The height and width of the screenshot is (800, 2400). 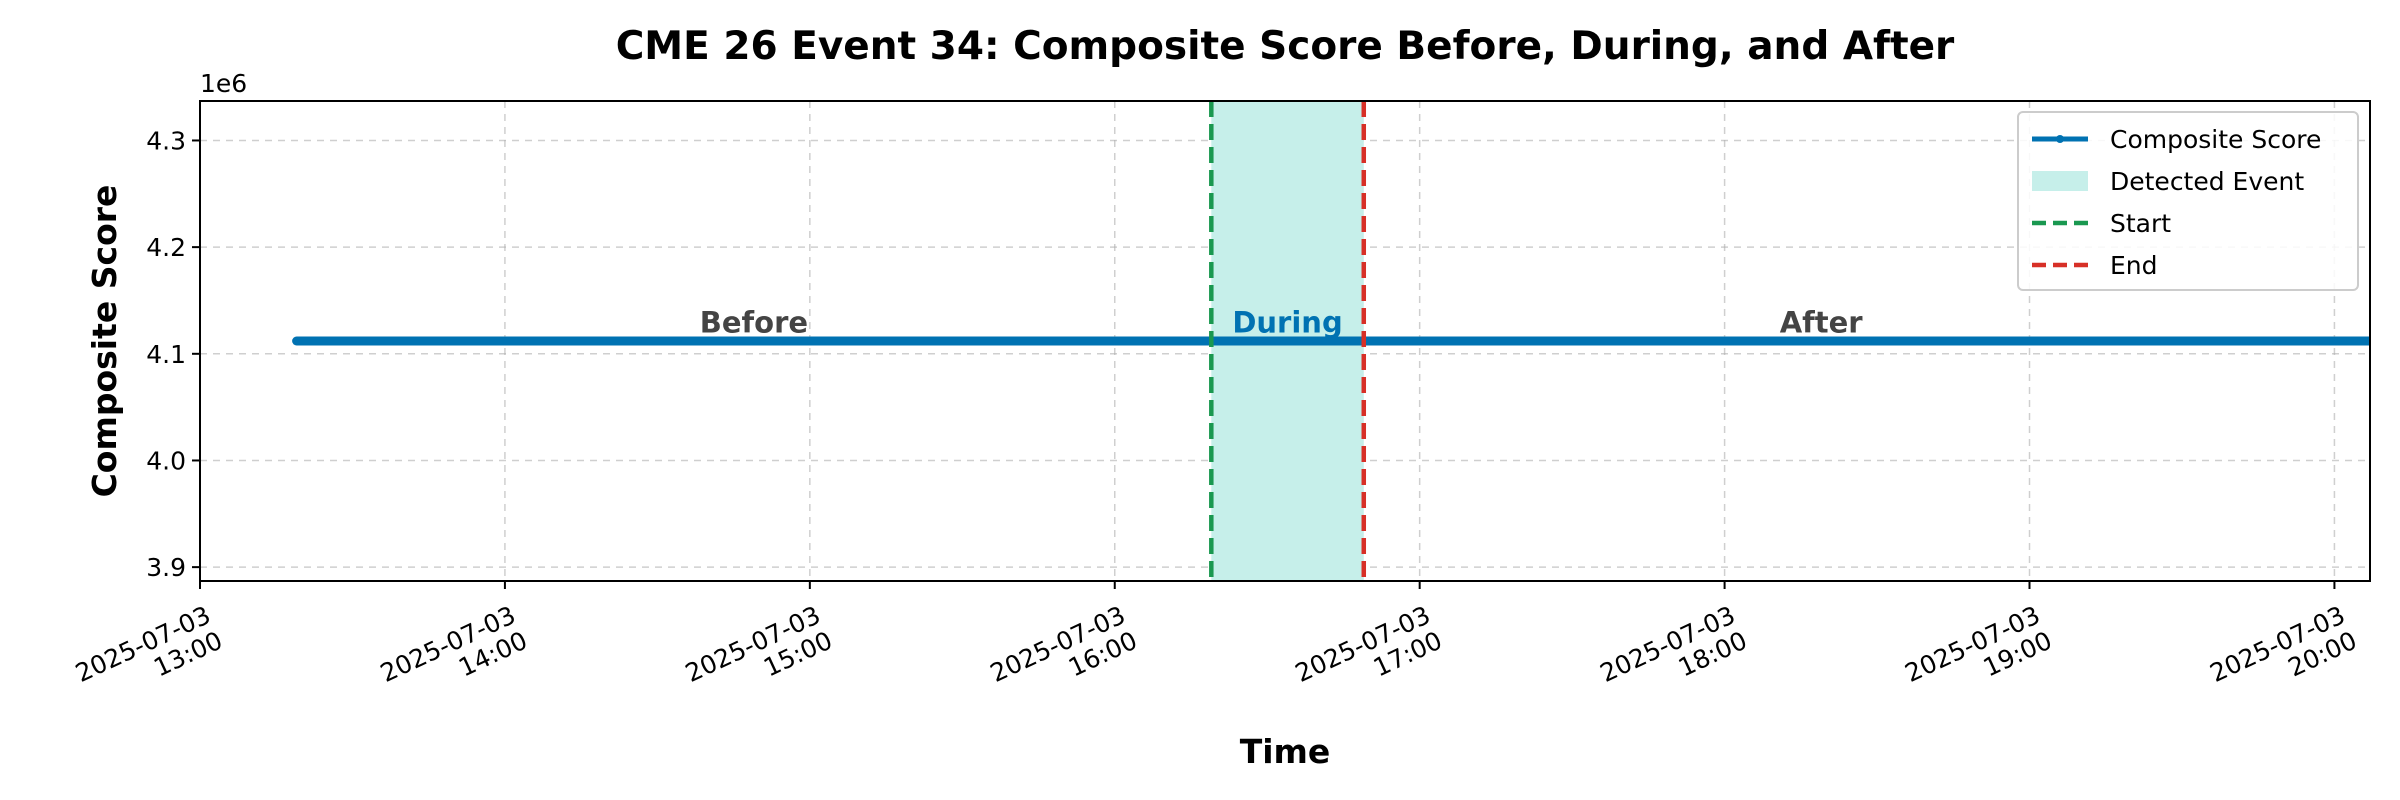 What do you see at coordinates (2283, 656) in the screenshot?
I see `x-tick-label: 2025-07-0320:00` at bounding box center [2283, 656].